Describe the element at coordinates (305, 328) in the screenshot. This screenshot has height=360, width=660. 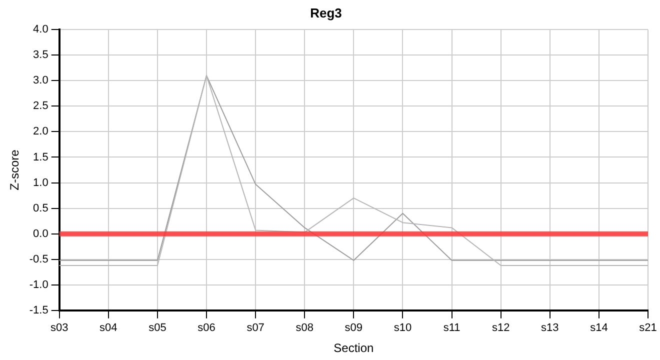
I see `x-tick-label: s08` at that location.